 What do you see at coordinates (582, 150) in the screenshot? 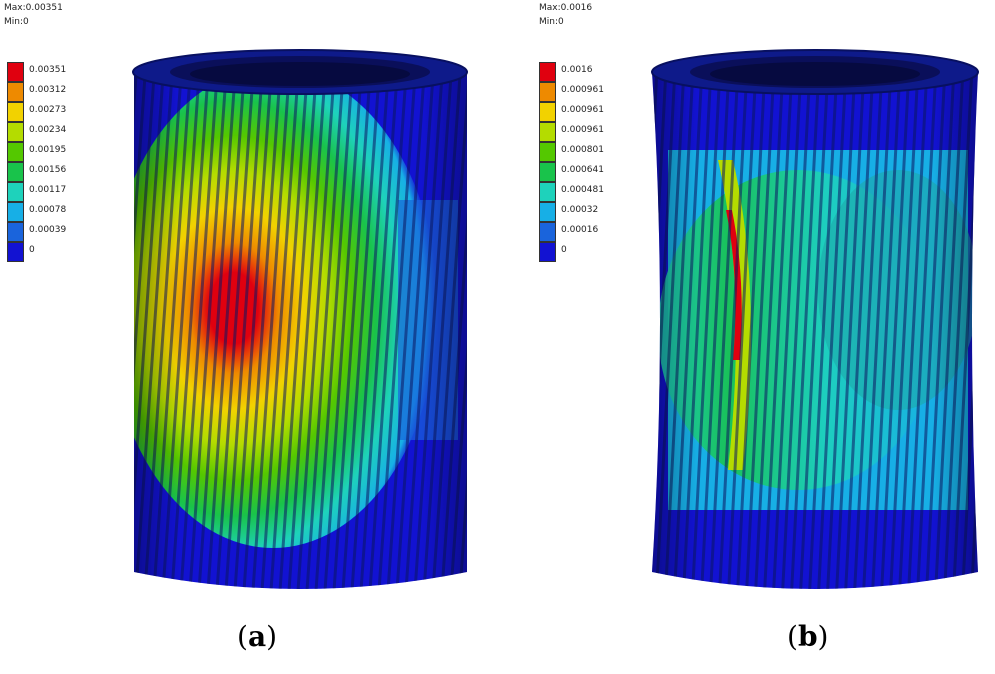
I see `legend-label: 0.000801` at bounding box center [582, 150].